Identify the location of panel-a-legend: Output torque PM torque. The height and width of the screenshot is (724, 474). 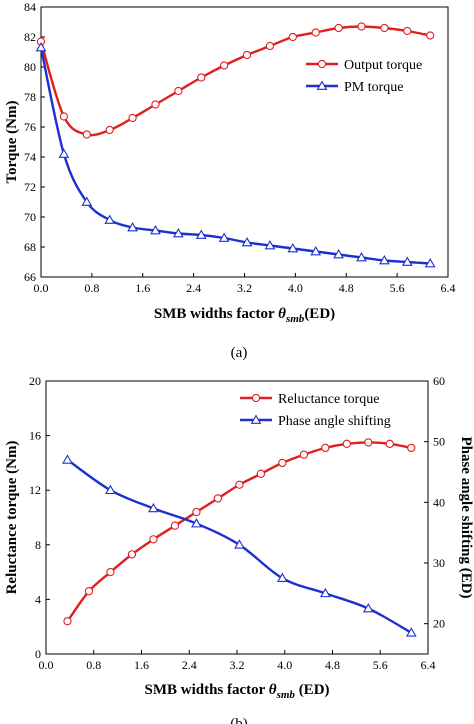
(364, 76).